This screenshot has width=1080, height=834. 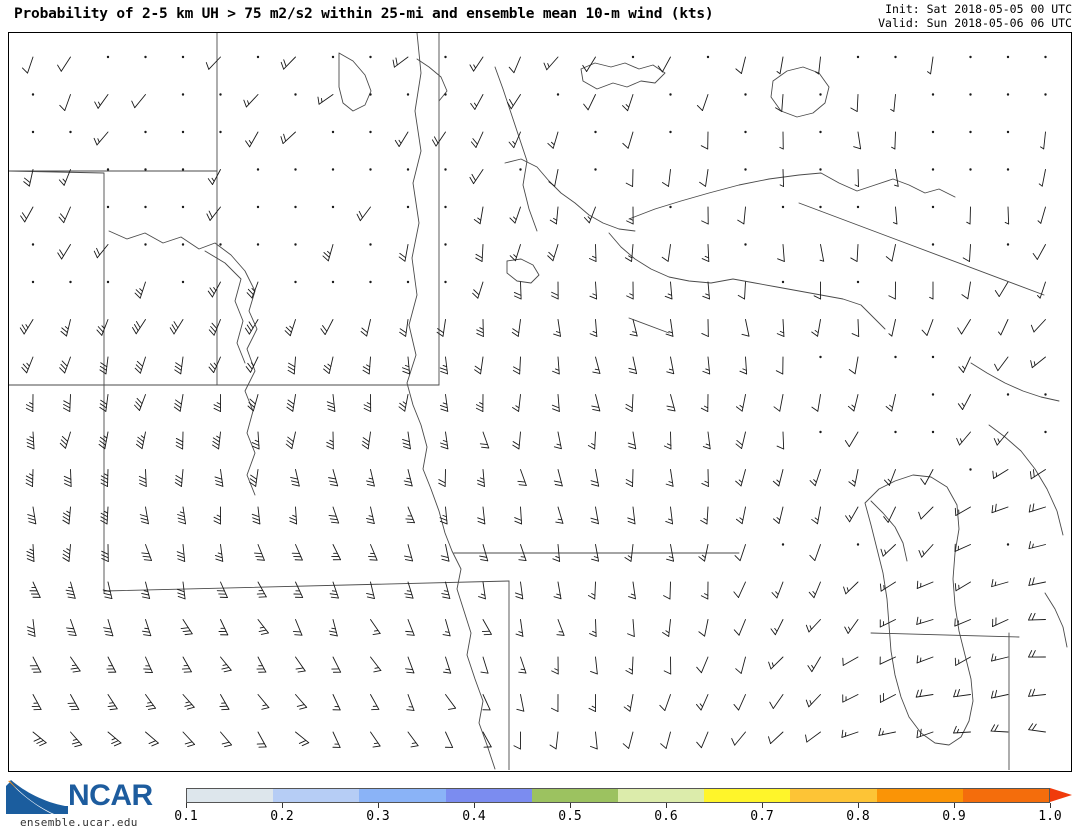 I want to click on colorbar-tick-label: 0.5, so click(x=570, y=816).